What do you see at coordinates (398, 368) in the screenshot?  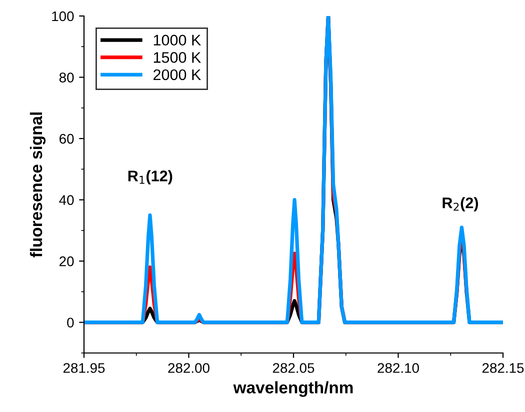 I see `x-tick-label: 282.10` at bounding box center [398, 368].